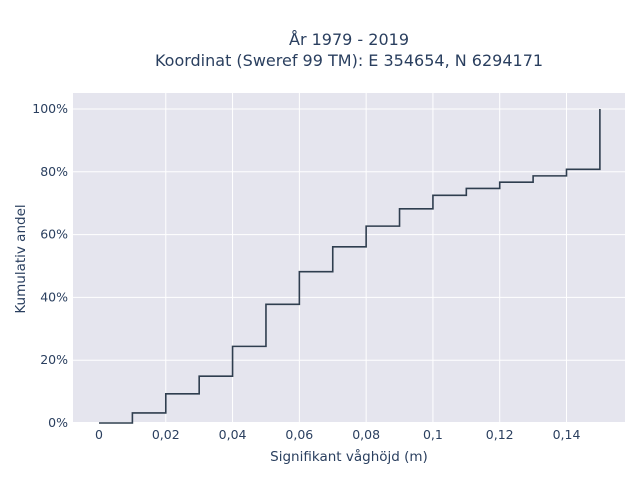 The height and width of the screenshot is (480, 640). Describe the element at coordinates (54, 171) in the screenshot. I see `y-tick-label: 80%` at that location.